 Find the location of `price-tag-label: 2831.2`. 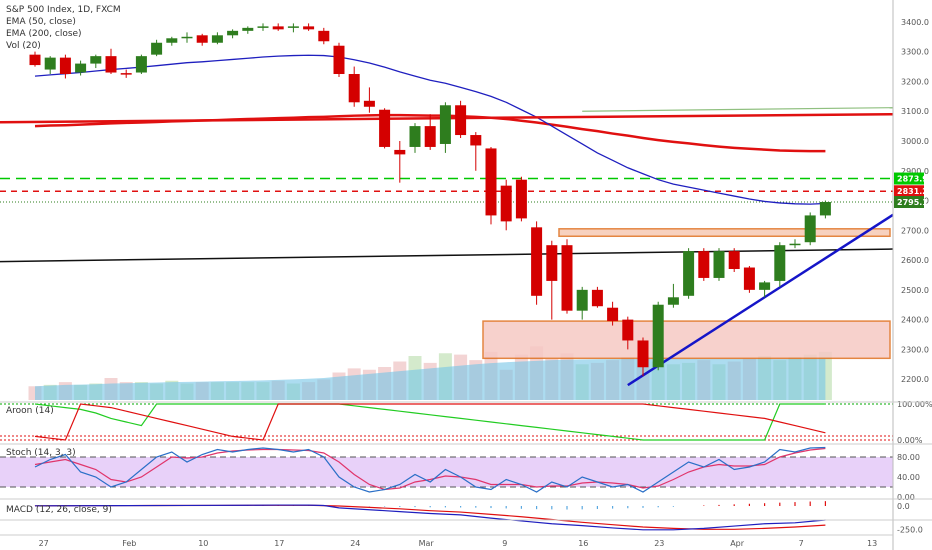

price-tag-label: 2831.2 is located at coordinates (912, 191).